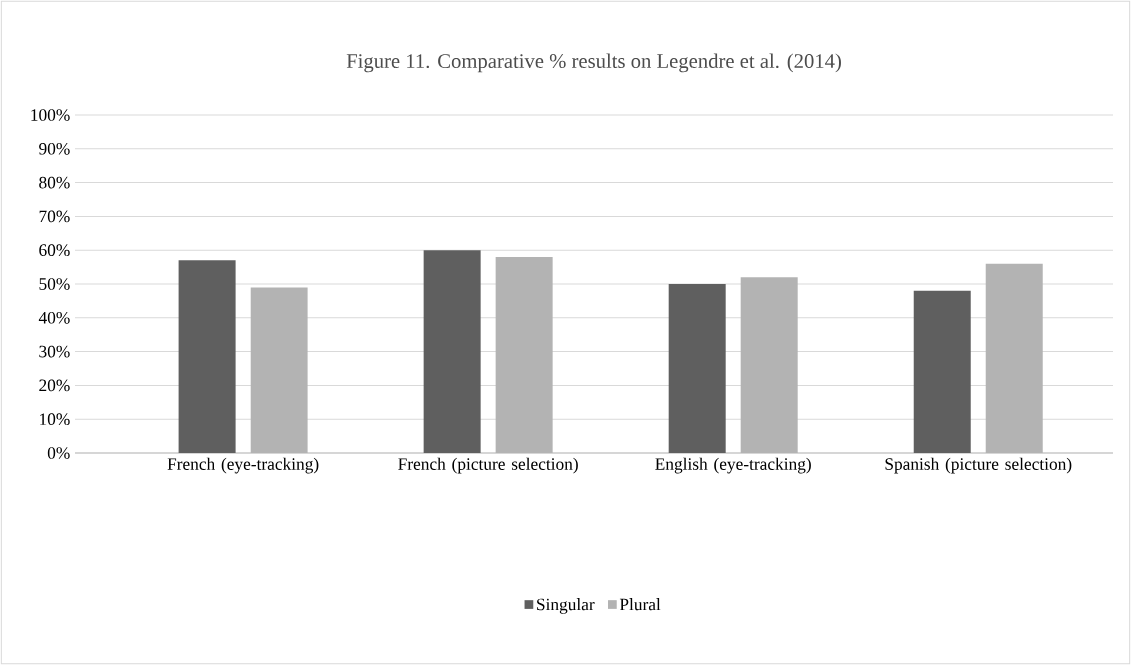  What do you see at coordinates (54, 385) in the screenshot?
I see `y-tick-label: 20%` at bounding box center [54, 385].